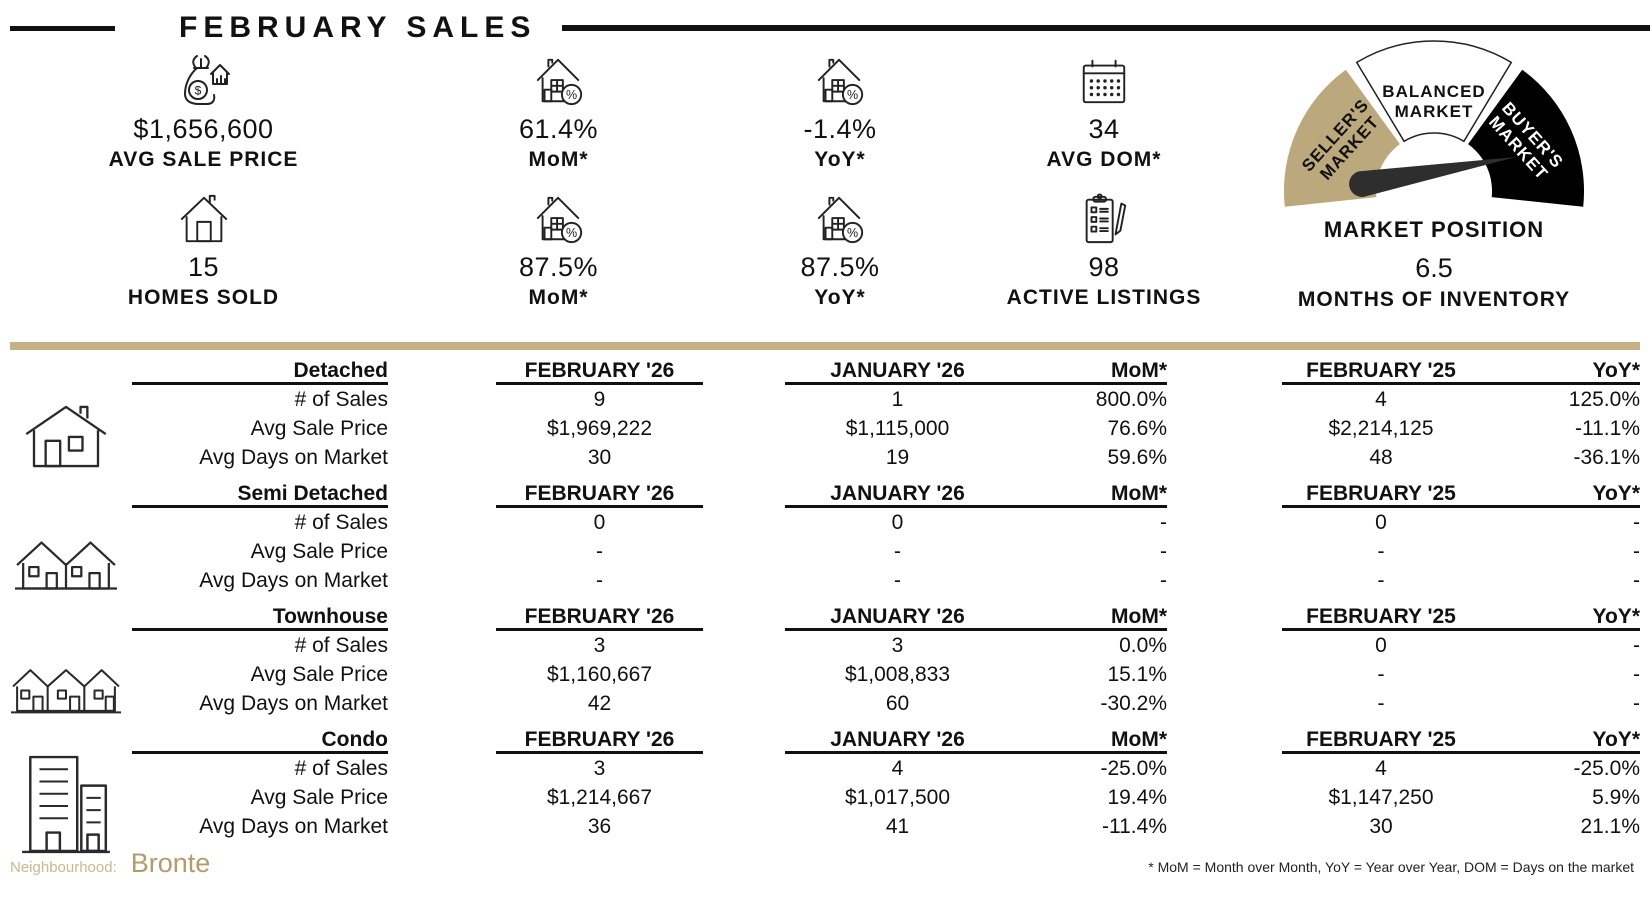 Image resolution: width=1650 pixels, height=918 pixels. Describe the element at coordinates (358, 27) in the screenshot. I see `page-title: FEBRUARY SALES` at that location.